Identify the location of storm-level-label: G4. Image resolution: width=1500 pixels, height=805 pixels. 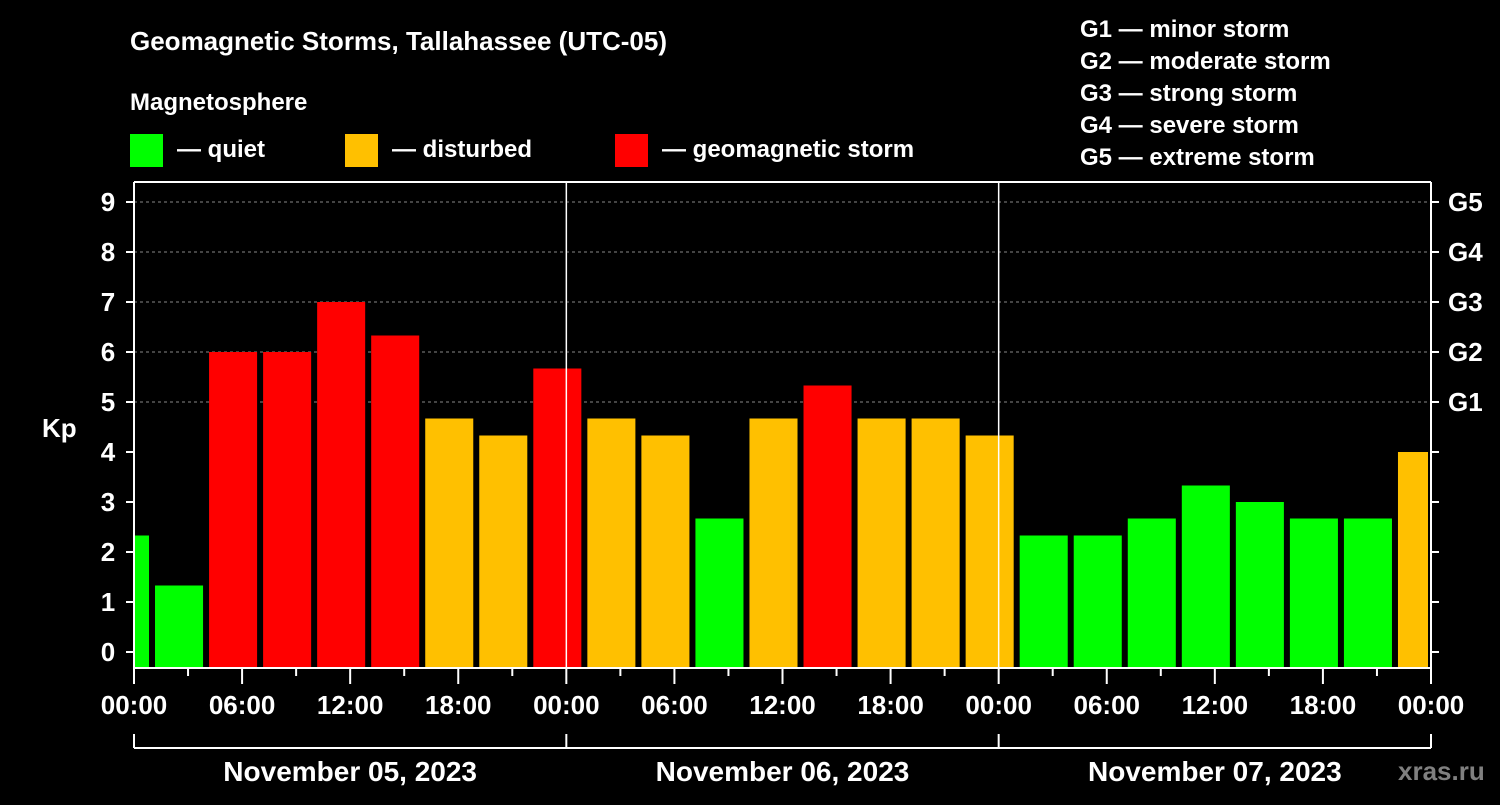
(1465, 252).